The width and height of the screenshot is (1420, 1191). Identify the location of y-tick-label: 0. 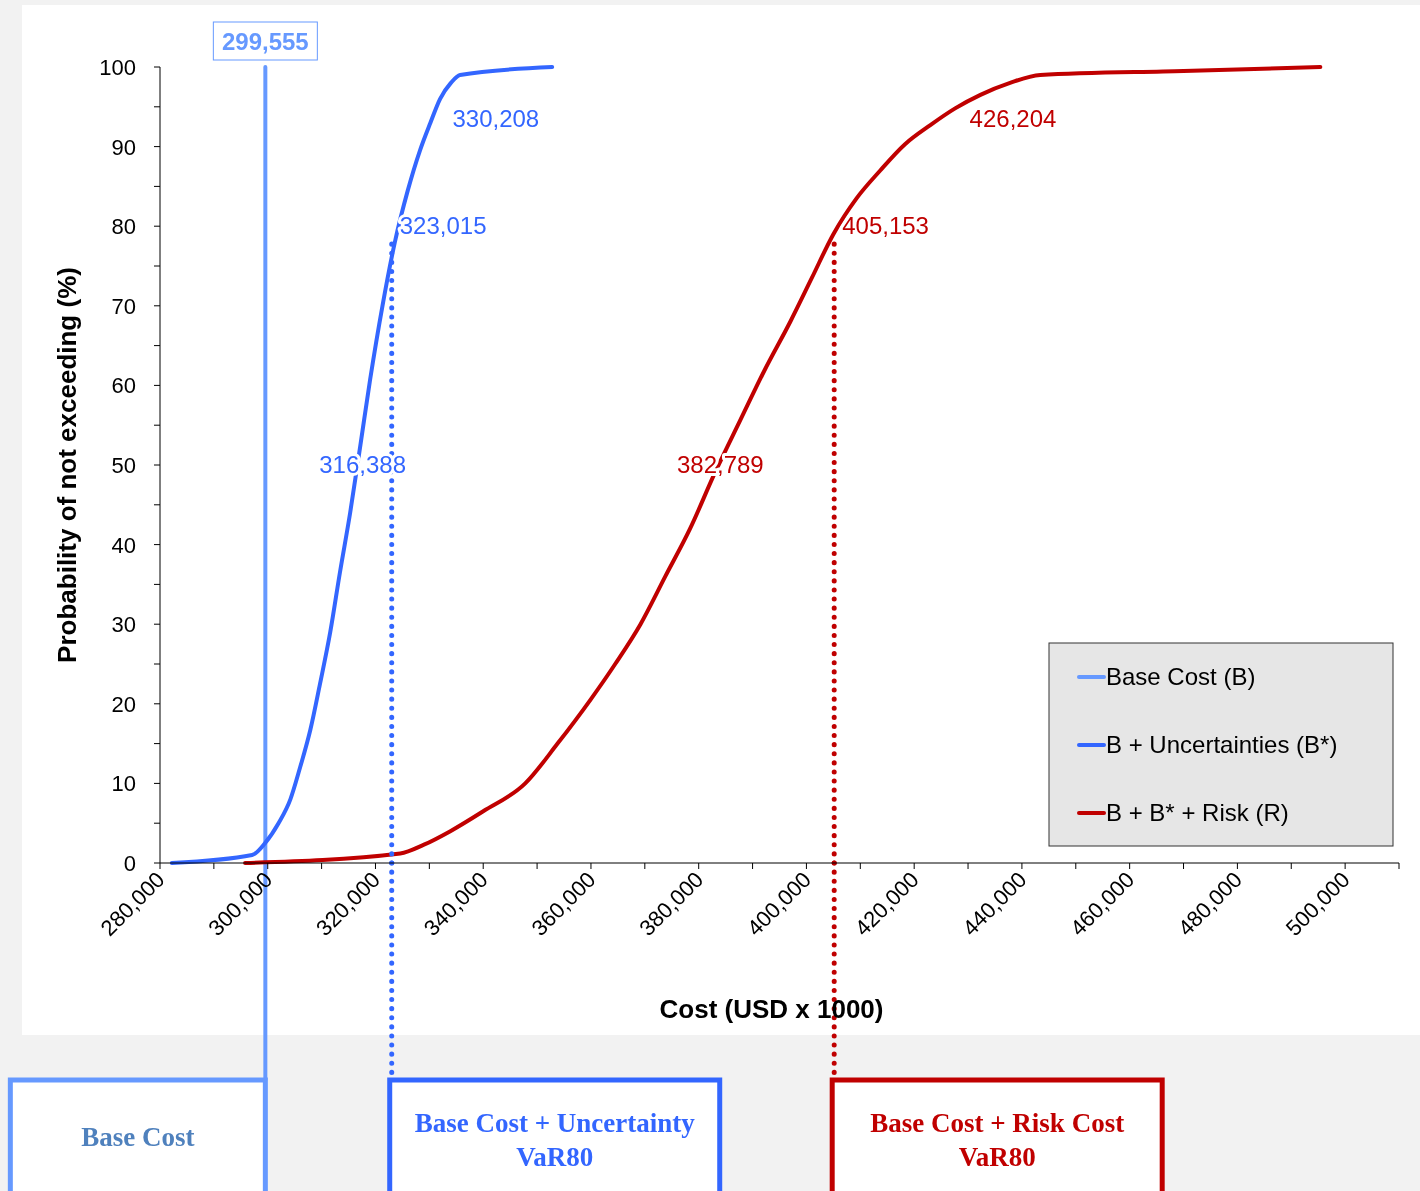
(129, 863).